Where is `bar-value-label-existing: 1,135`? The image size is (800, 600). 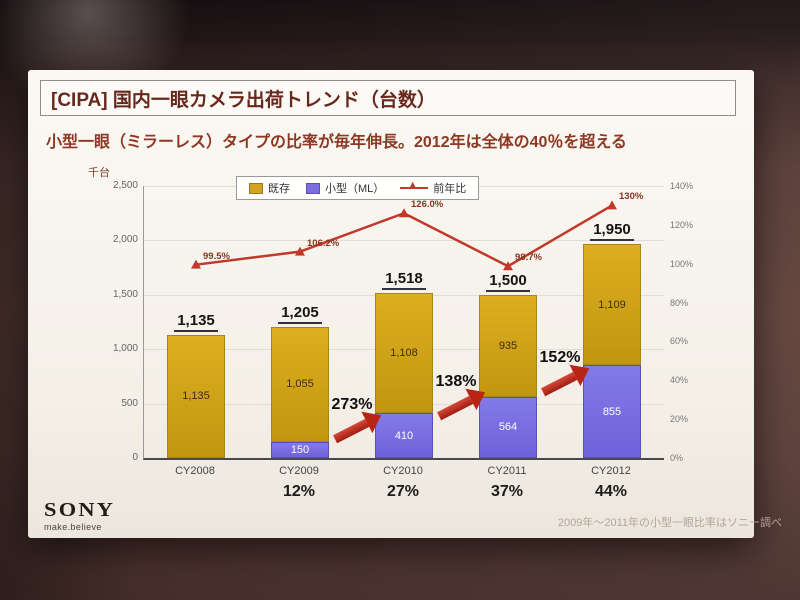
bar-value-label-existing: 1,135 is located at coordinates (196, 396).